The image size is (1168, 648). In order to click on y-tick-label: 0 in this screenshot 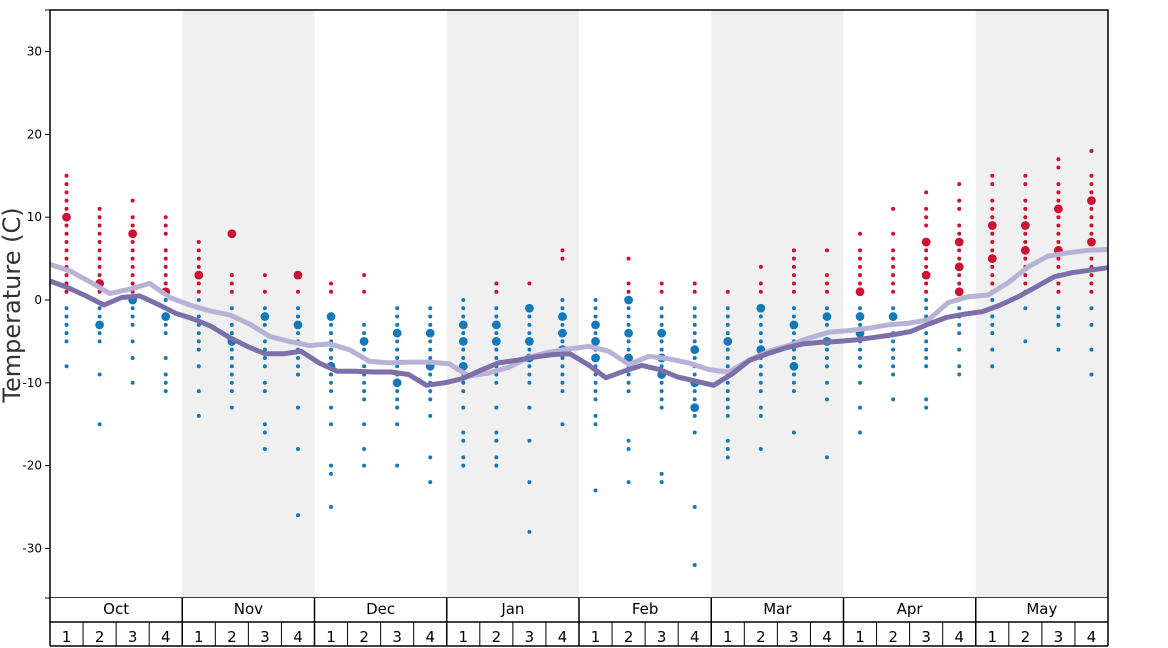, I will do `click(38, 300)`.